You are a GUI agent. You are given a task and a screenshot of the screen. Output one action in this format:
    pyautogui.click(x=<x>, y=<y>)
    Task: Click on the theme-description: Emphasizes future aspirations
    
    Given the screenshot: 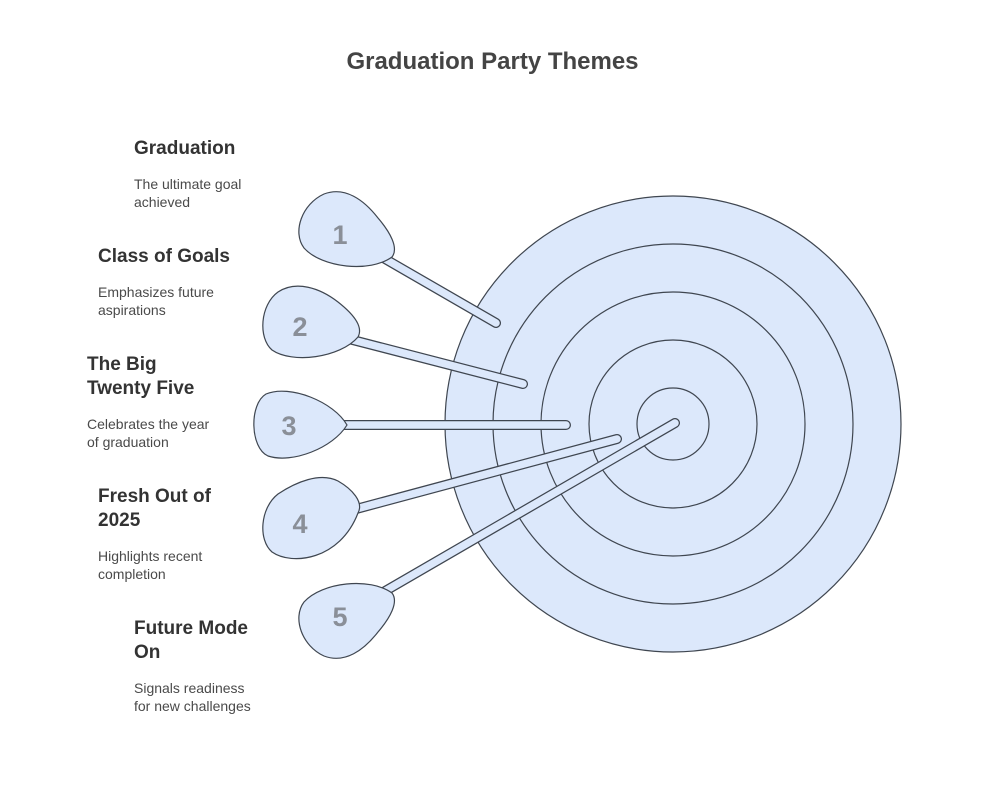 What is the action you would take?
    pyautogui.click(x=156, y=301)
    